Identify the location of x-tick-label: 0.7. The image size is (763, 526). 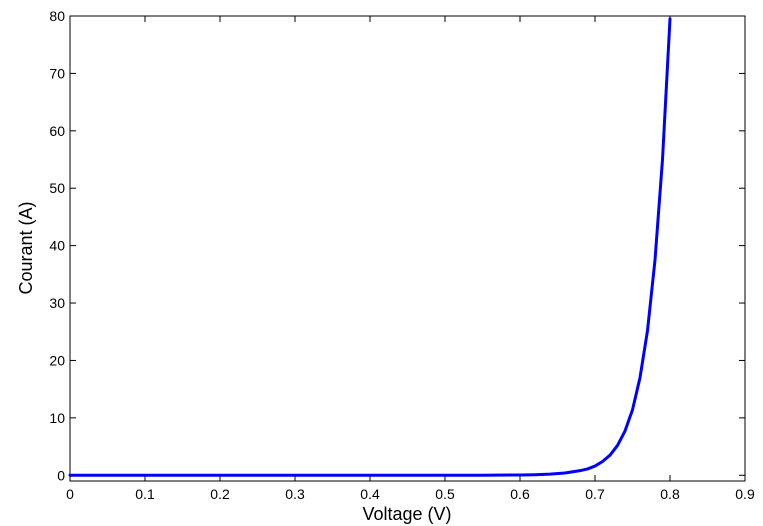
(595, 494).